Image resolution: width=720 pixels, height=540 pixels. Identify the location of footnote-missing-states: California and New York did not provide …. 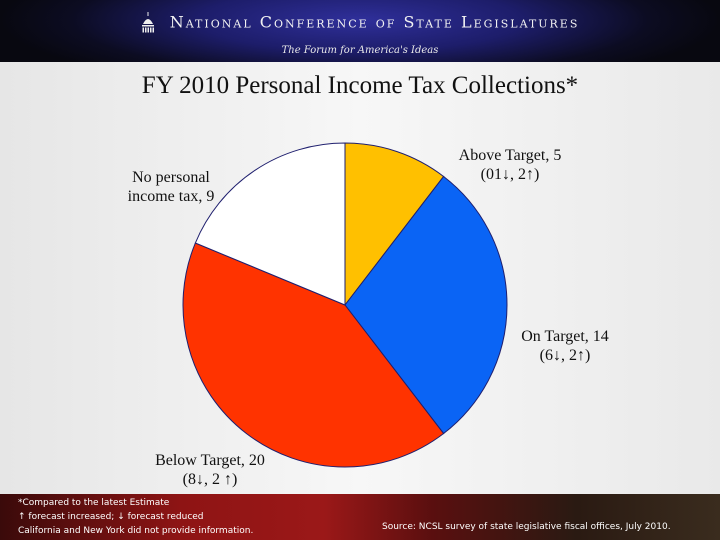
(136, 531).